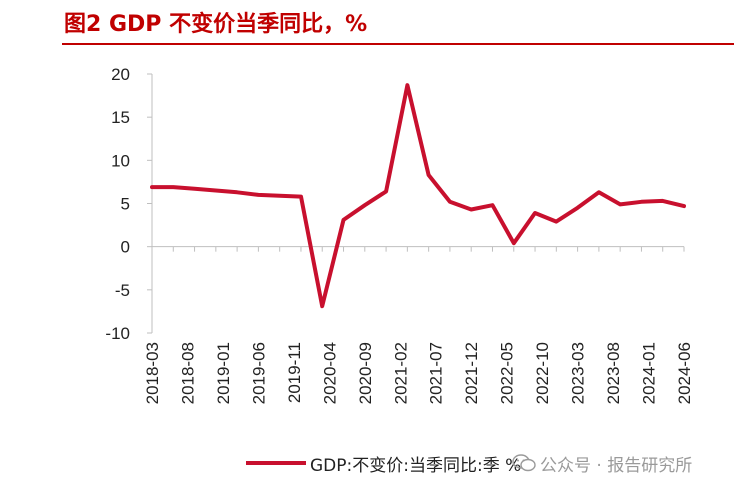 The image size is (746, 494). Describe the element at coordinates (187, 373) in the screenshot. I see `x-tick-label: 2018-08` at that location.